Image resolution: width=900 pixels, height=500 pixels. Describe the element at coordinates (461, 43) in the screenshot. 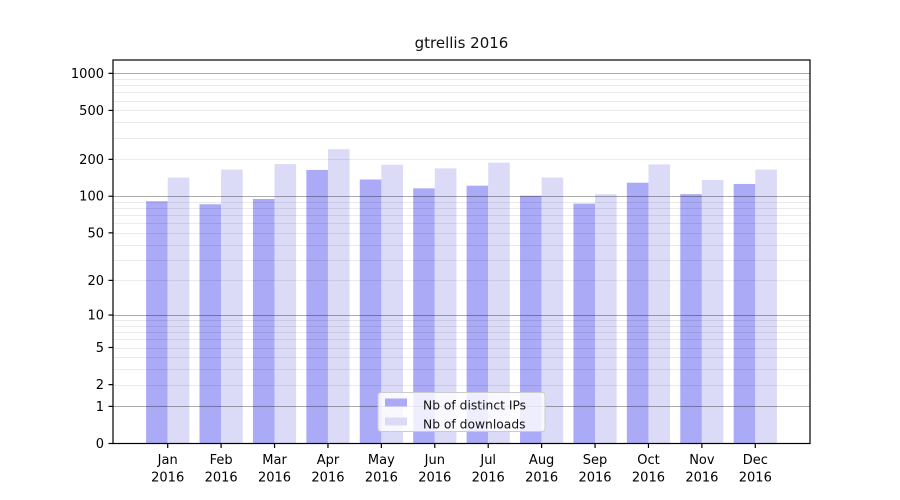

I see `chart-title: gtrellis 2016` at that location.